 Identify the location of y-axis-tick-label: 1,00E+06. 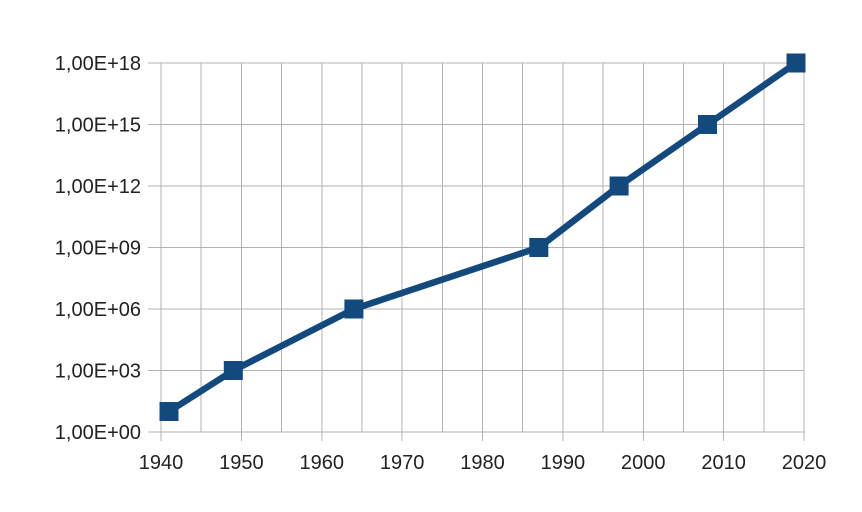
(98, 310).